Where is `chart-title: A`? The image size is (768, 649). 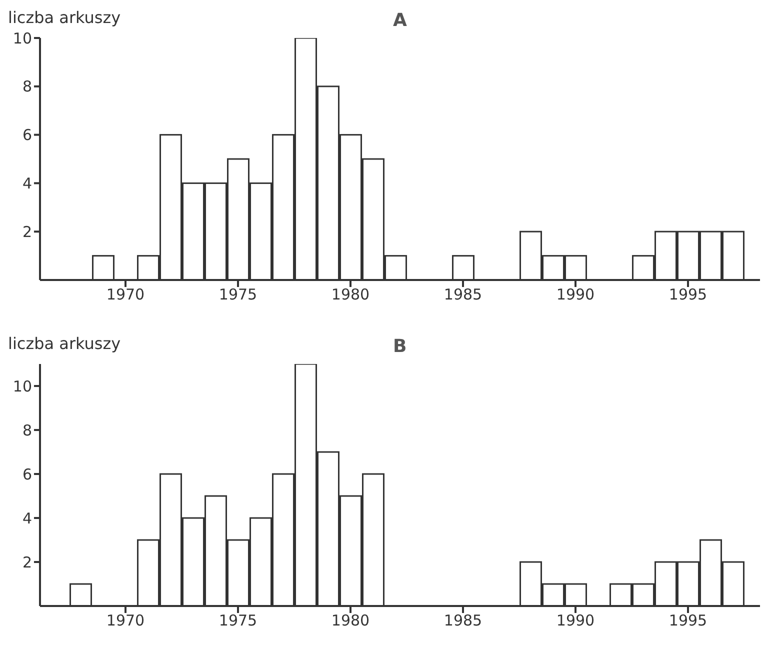 chart-title: A is located at coordinates (400, 20).